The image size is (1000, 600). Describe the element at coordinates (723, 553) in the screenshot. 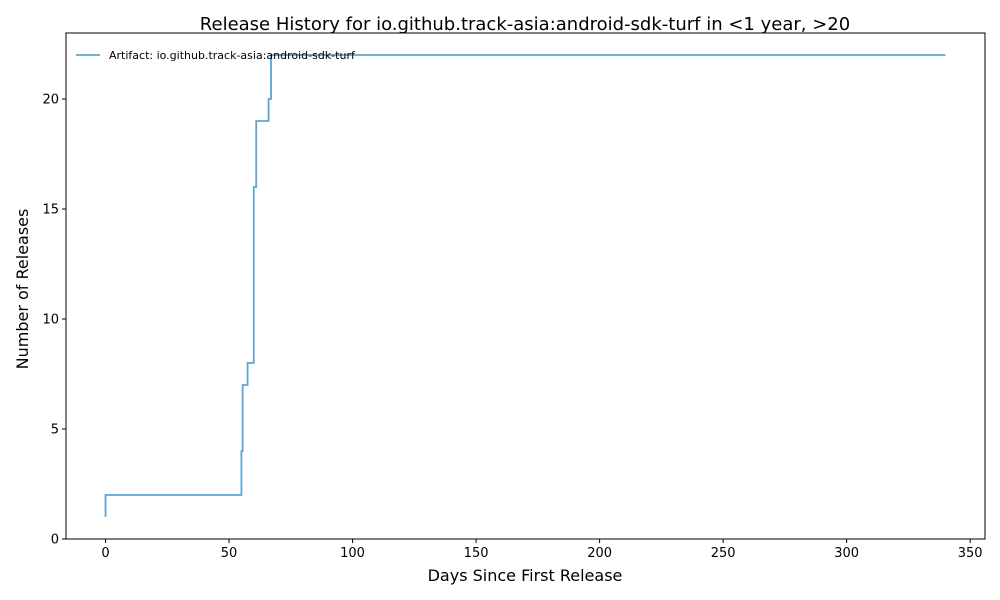

I see `x-tick-label: 250` at that location.